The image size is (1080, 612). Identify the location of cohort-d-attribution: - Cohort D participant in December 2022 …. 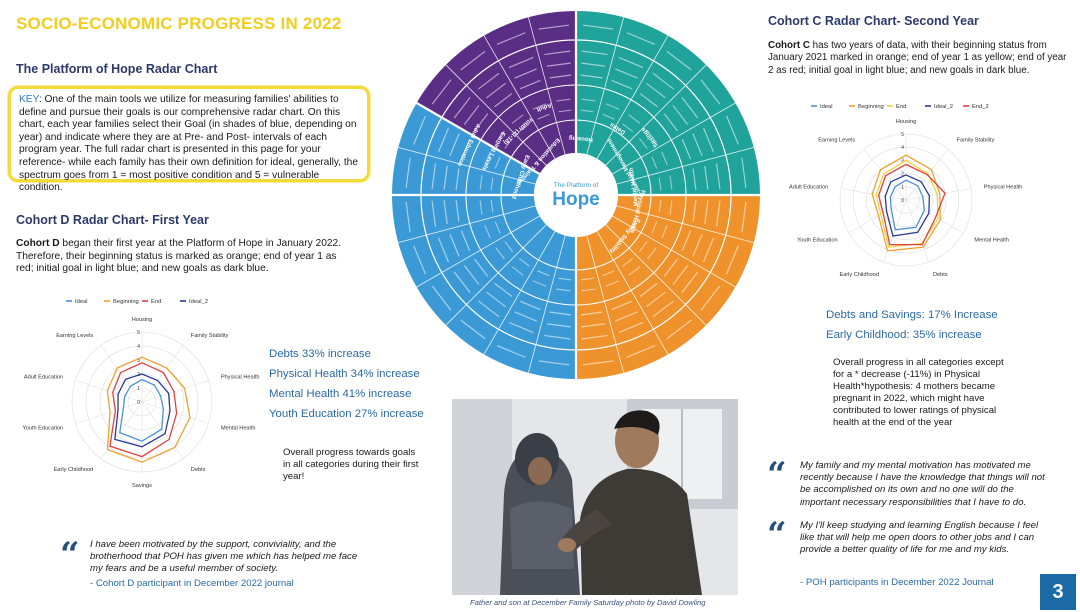
(192, 583).